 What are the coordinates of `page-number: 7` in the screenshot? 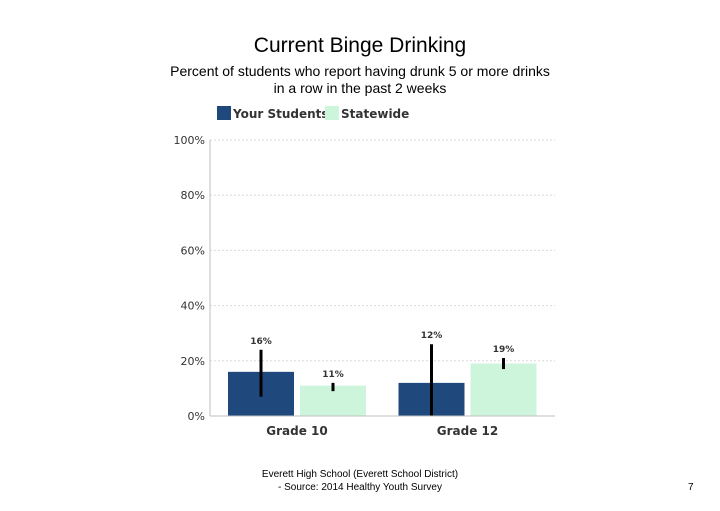 It's located at (691, 487).